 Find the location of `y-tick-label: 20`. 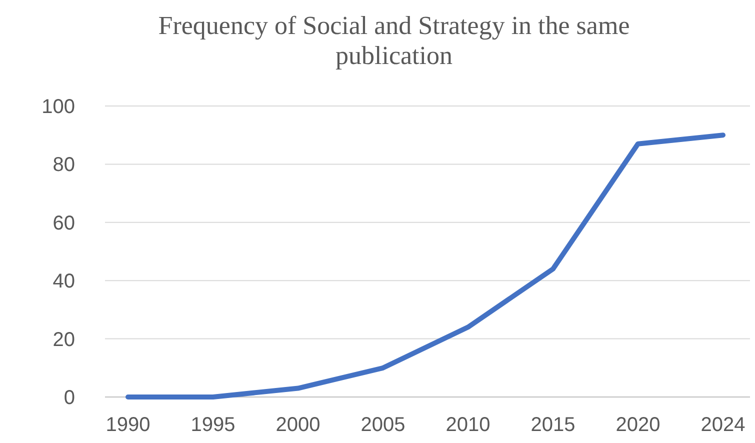

y-tick-label: 20 is located at coordinates (63, 339).